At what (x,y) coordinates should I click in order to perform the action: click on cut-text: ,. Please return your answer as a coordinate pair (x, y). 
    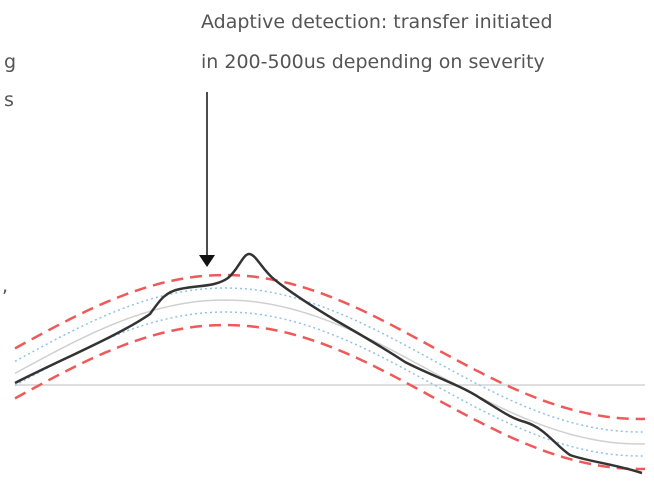
    Looking at the image, I should click on (5, 286).